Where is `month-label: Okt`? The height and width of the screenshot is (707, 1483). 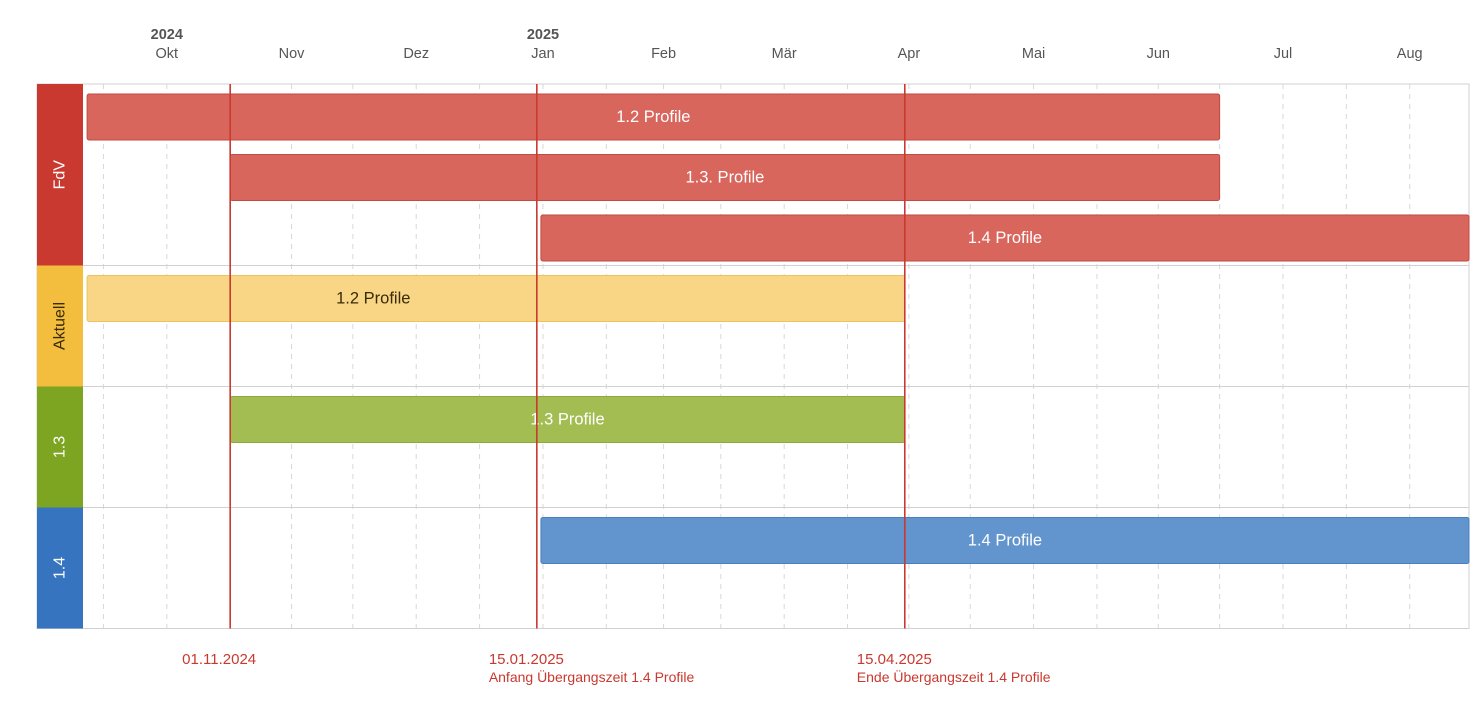
month-label: Okt is located at coordinates (167, 54).